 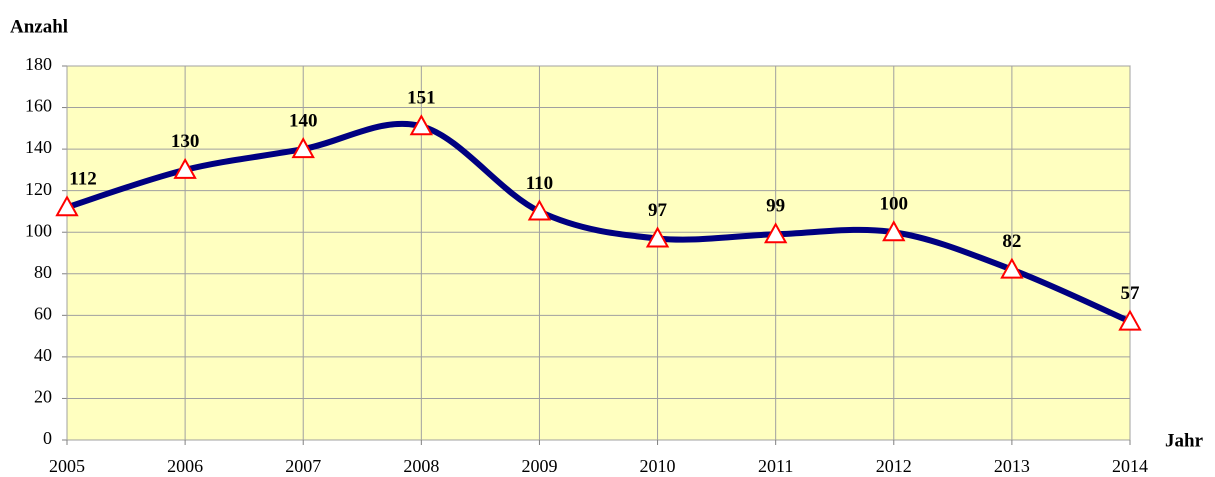 I want to click on data-label: 140, so click(x=303, y=120).